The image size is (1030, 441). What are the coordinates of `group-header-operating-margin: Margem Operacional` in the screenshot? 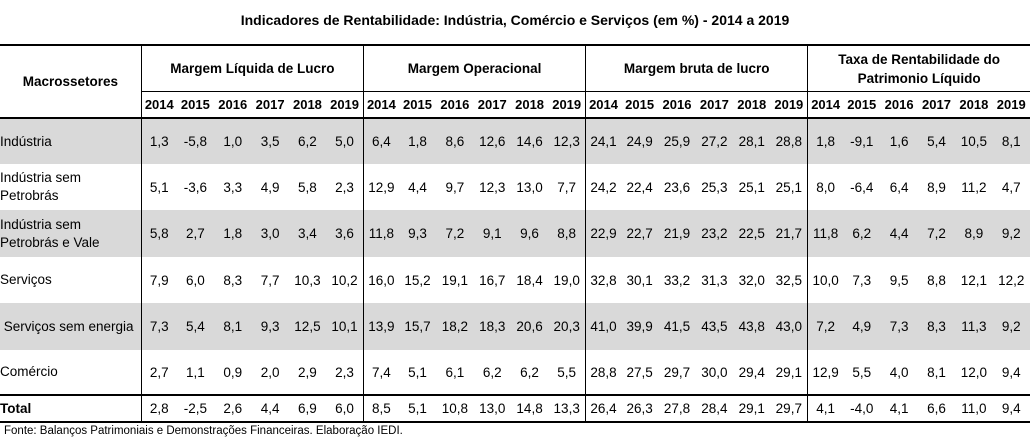 It's located at (474, 68).